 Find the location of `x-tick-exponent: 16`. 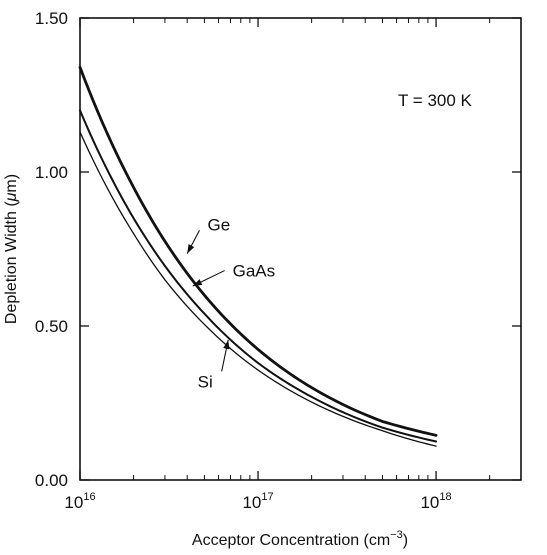

x-tick-exponent: 16 is located at coordinates (89, 497).